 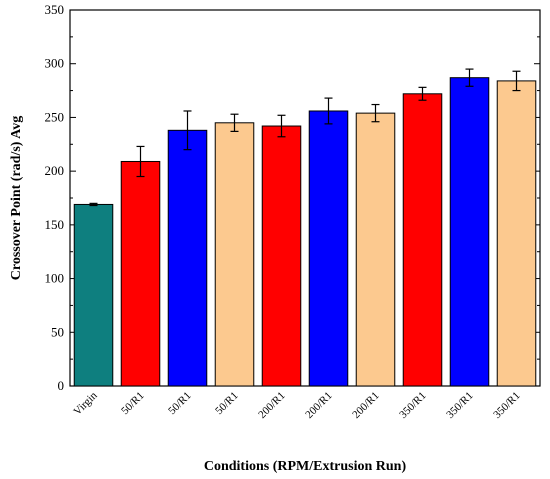 I want to click on y-tick-label: 250, so click(x=55, y=116).